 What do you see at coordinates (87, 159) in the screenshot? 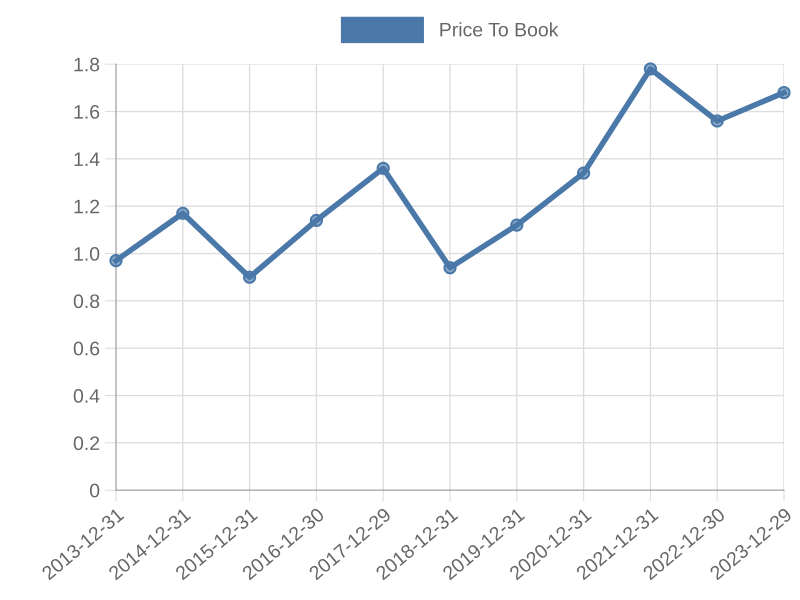
I see `y-tick-label: 1.4` at bounding box center [87, 159].